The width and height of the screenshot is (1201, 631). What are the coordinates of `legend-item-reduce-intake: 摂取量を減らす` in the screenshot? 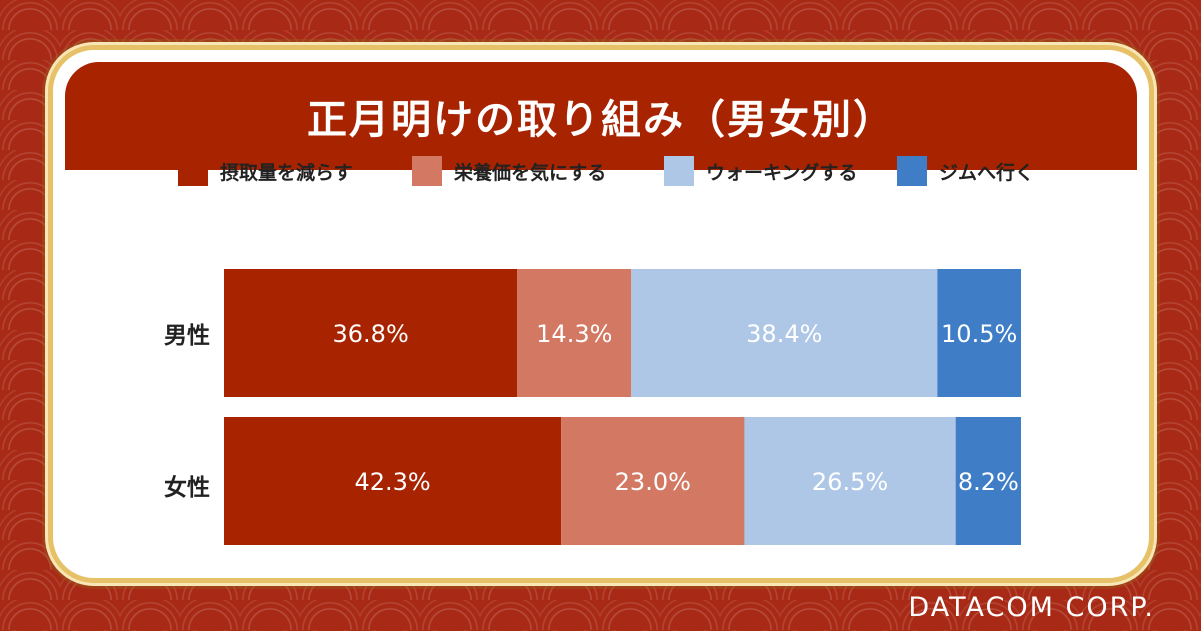 It's located at (265, 171).